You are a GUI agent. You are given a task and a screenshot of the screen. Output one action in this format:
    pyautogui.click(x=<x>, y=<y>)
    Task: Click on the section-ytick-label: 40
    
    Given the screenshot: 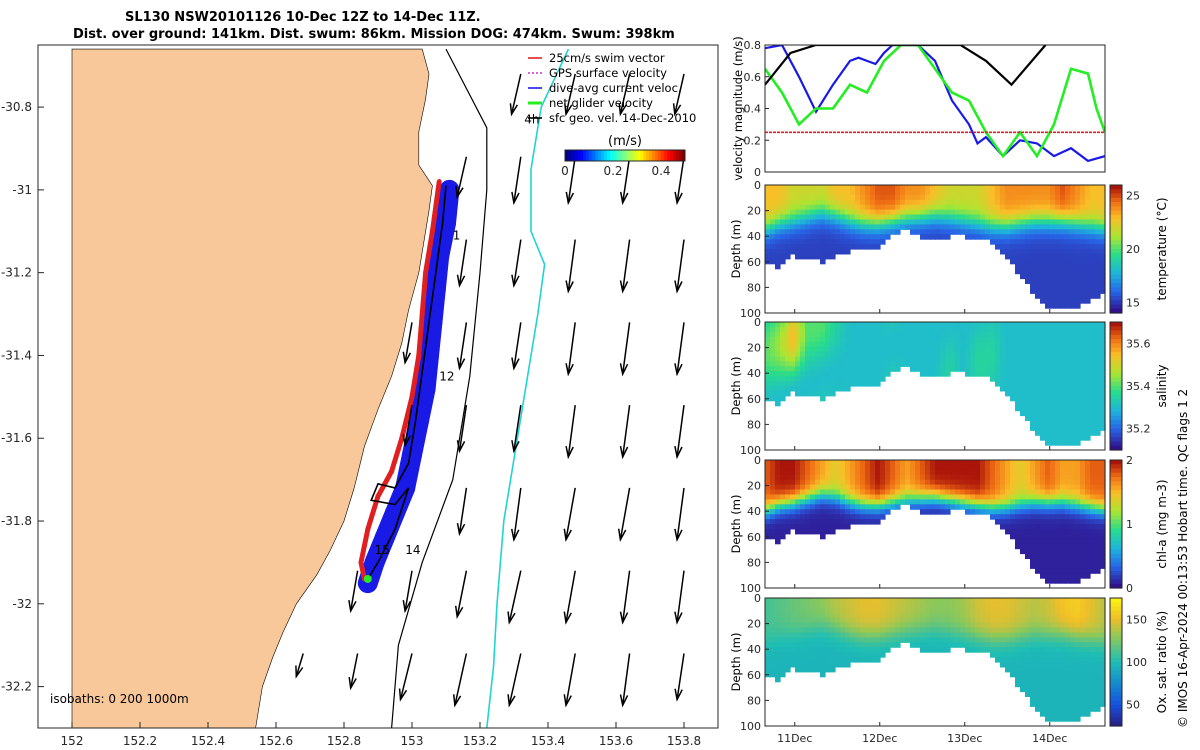 What is the action you would take?
    pyautogui.click(x=754, y=373)
    